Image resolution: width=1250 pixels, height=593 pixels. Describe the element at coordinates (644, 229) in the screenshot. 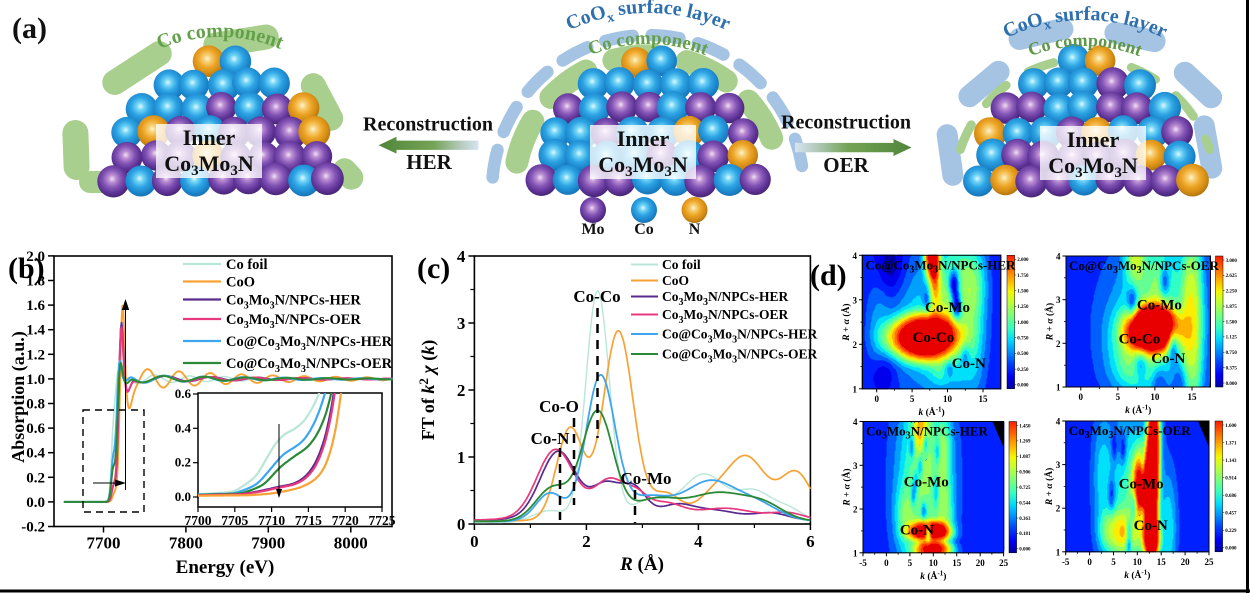

I see `svg-text: Co` at that location.